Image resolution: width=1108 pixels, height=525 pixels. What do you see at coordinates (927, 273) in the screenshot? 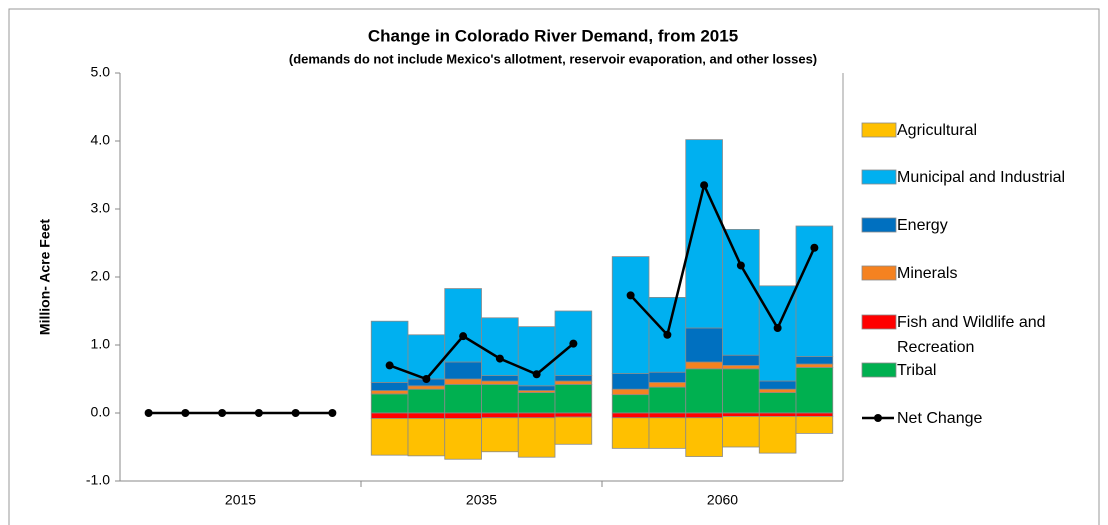
I see `legend-label: Minerals` at bounding box center [927, 273].